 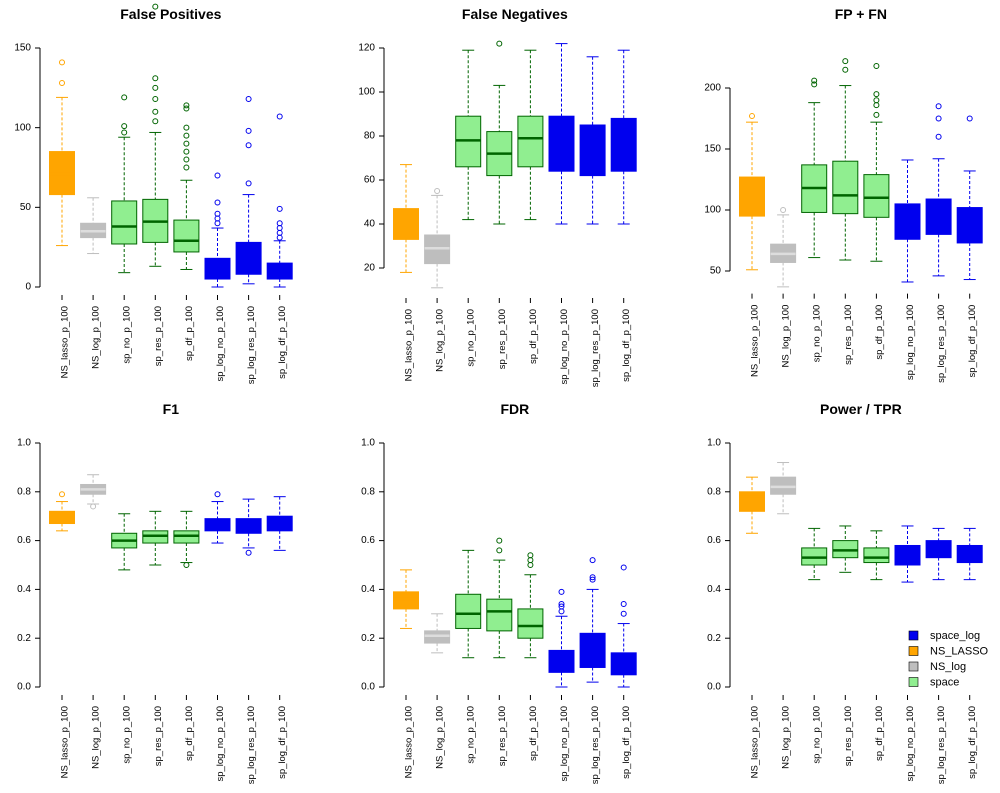 I want to click on y-tick-label: 150, so click(x=712, y=149).